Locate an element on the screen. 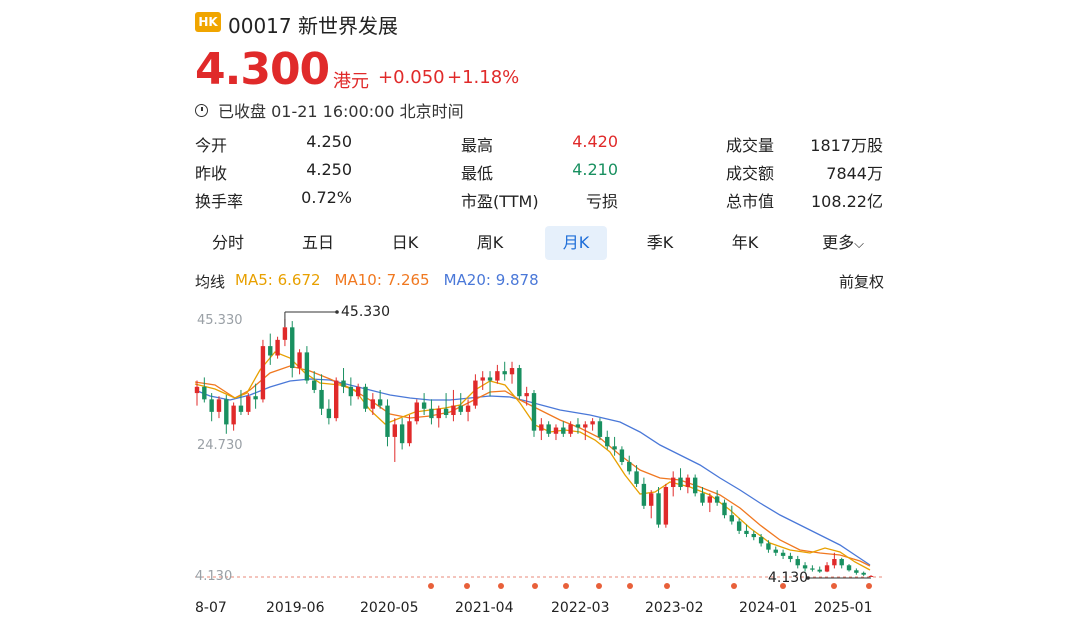 The height and width of the screenshot is (622, 1080). adjust-mode-button: 前复权 is located at coordinates (861, 282).